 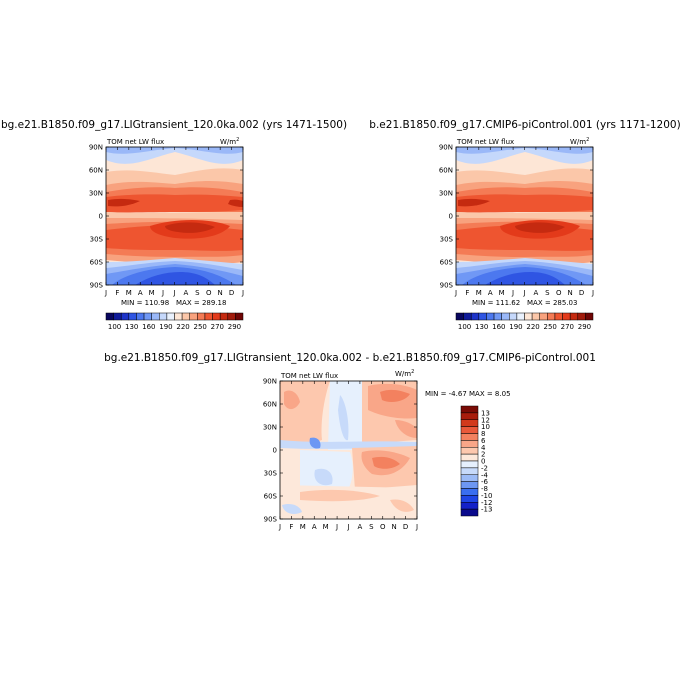 I want to click on panel-diff-y-tick-label: 0, so click(x=275, y=451).